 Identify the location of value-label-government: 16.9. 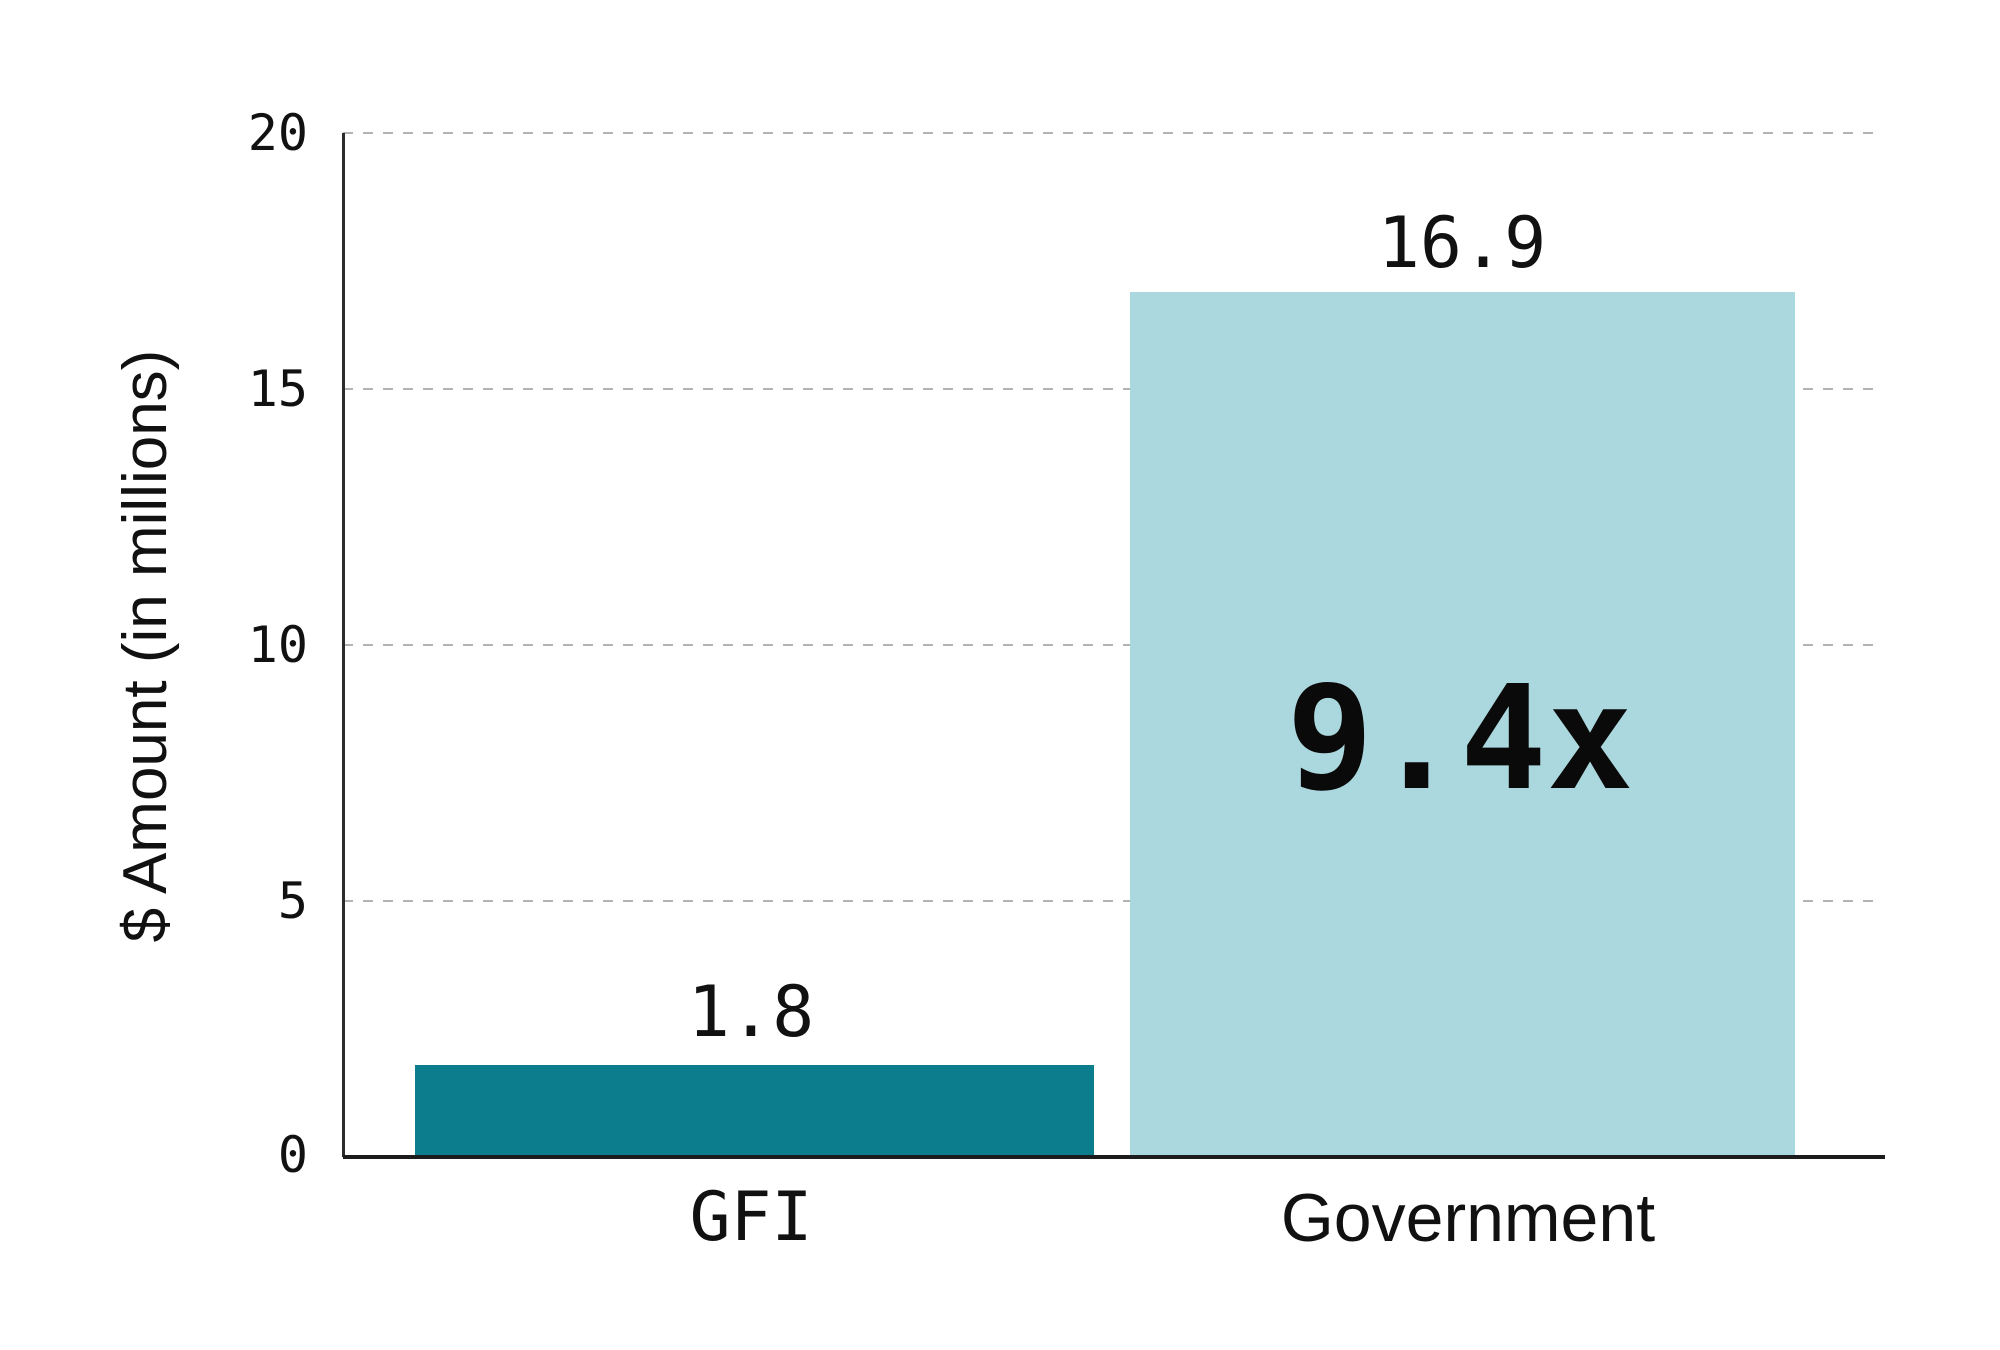
(1462, 243).